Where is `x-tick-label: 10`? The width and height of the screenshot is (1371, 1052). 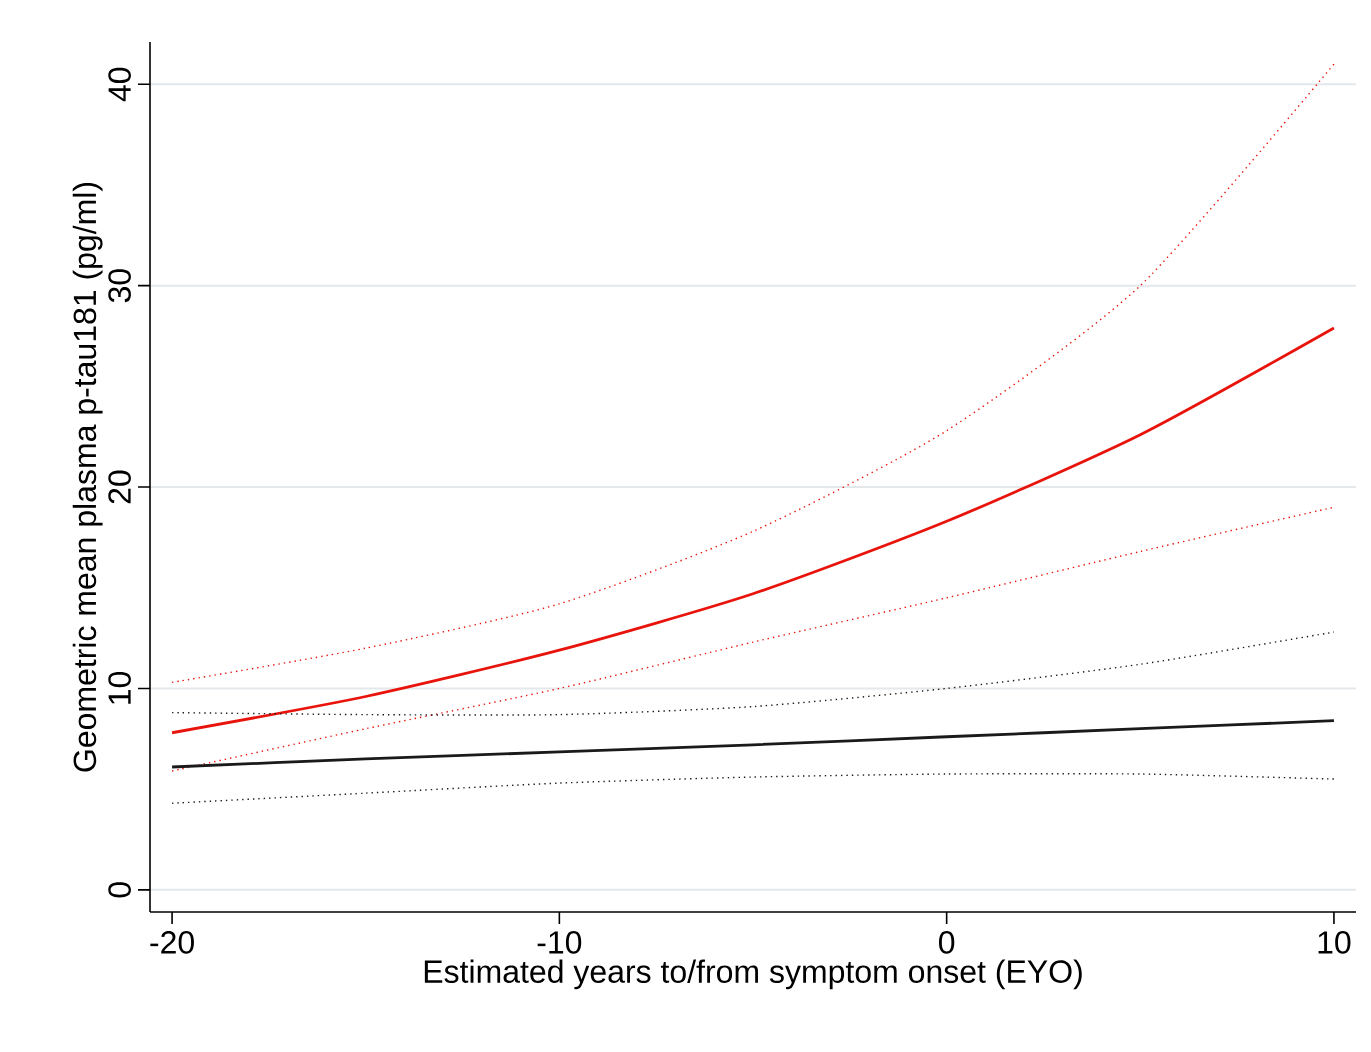 x-tick-label: 10 is located at coordinates (1334, 942).